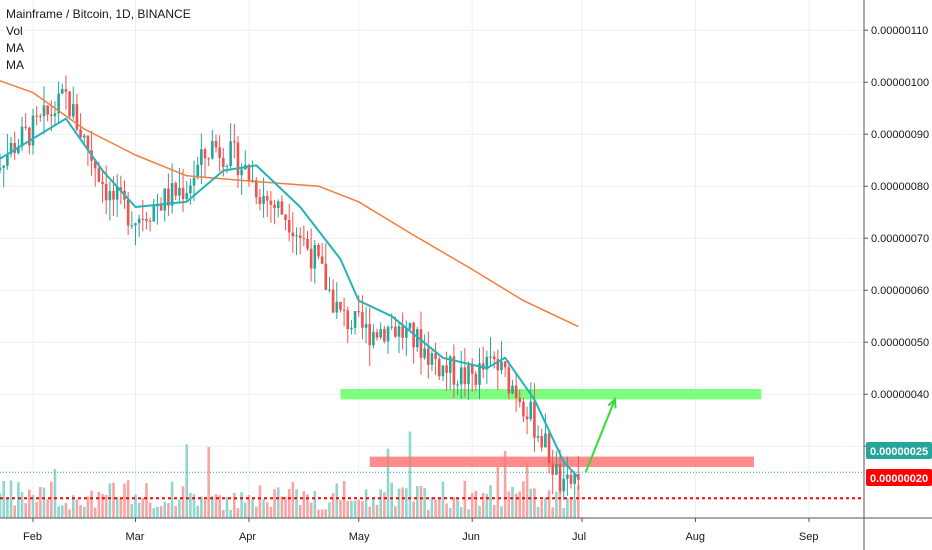  Describe the element at coordinates (900, 187) in the screenshot. I see `y-tick-label: 0.00000080` at that location.